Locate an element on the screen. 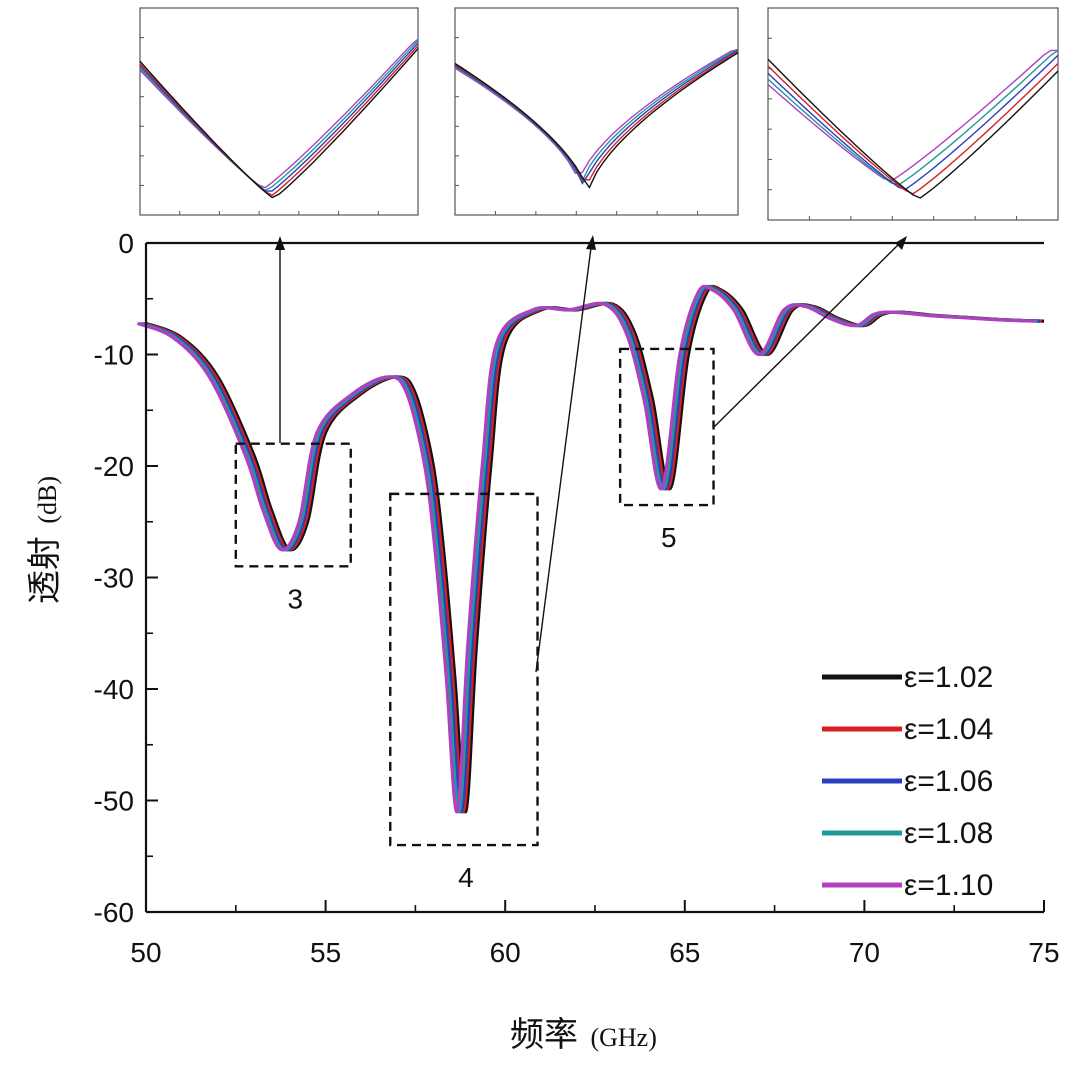 The height and width of the screenshot is (1082, 1080). y-axis-title: 透射 (dB) is located at coordinates (45, 540).